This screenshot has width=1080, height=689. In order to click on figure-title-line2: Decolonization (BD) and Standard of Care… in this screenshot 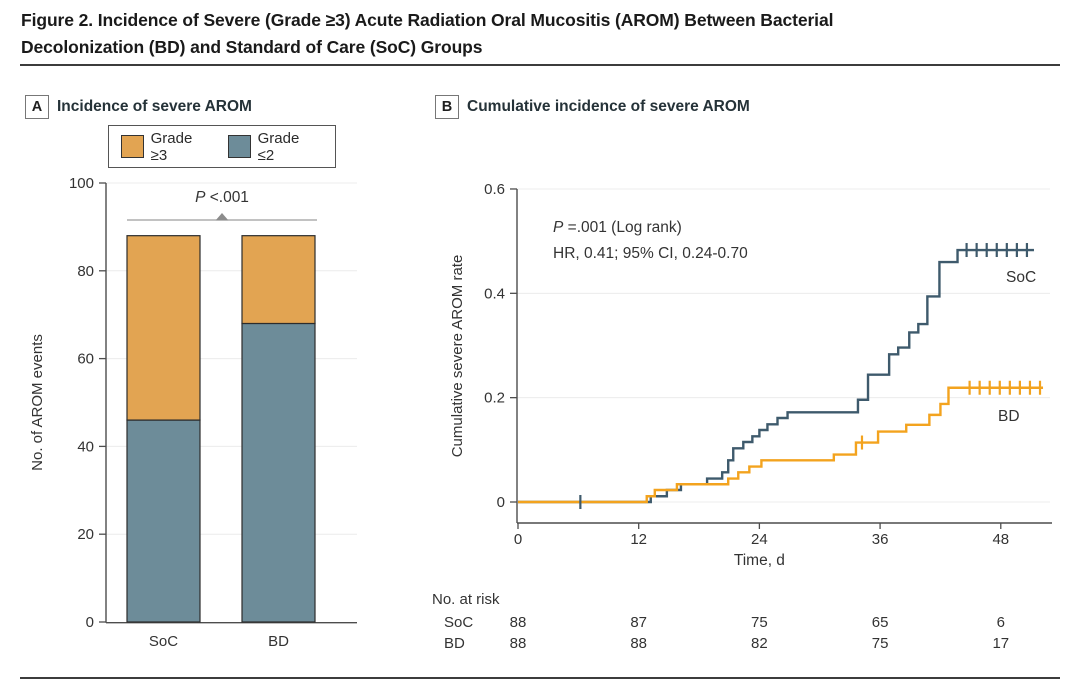, I will do `click(252, 46)`.